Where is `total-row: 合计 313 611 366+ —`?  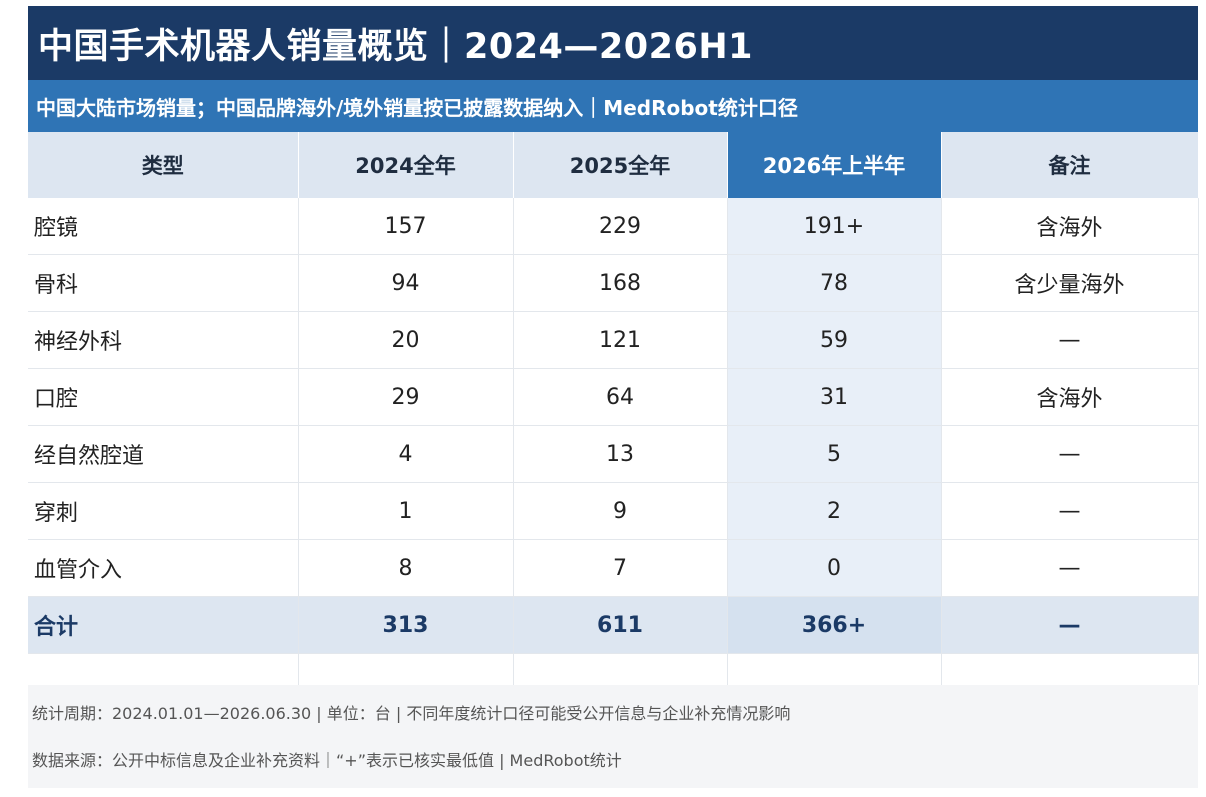 total-row: 合计 313 611 366+ — is located at coordinates (613, 625).